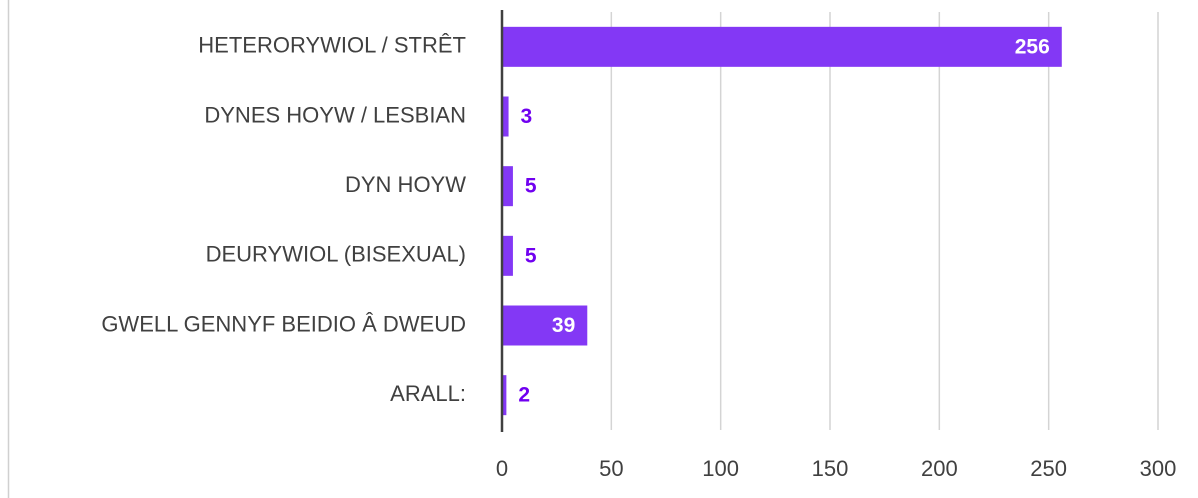 The width and height of the screenshot is (1198, 498). Describe the element at coordinates (332, 45) in the screenshot. I see `y-tick-label: HETERORYWIOL / STRÊT` at that location.